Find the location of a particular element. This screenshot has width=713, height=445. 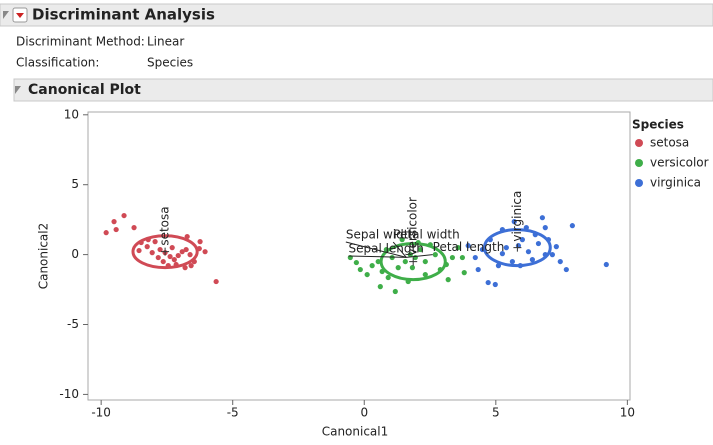

y-tick-label: 5 is located at coordinates (75, 184).